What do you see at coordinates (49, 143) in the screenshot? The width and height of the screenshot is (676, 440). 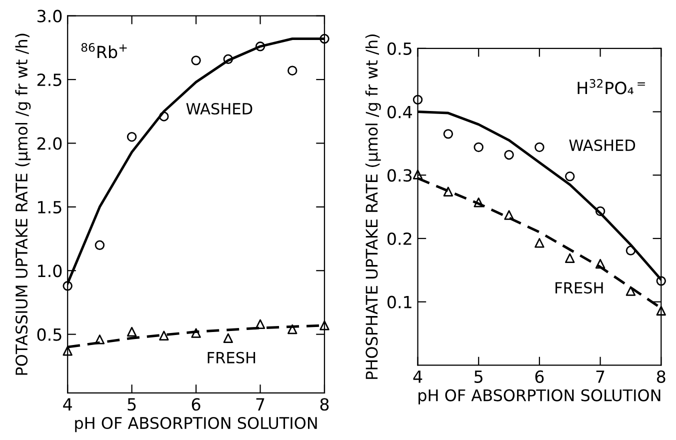 I see `y-tick-label: 2.0` at bounding box center [49, 143].